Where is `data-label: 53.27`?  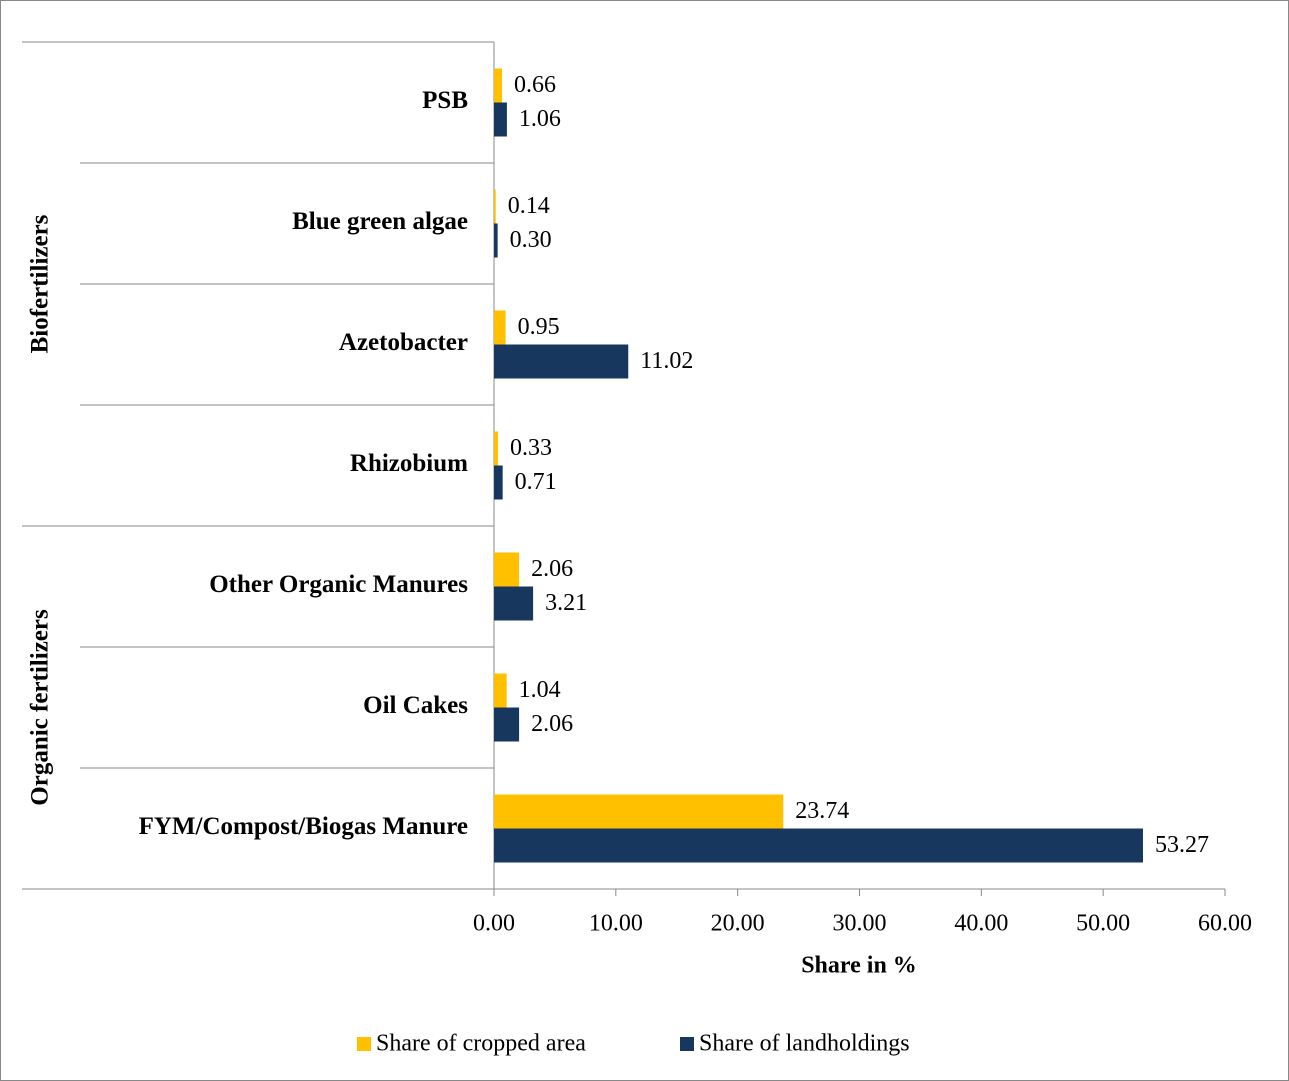
data-label: 53.27 is located at coordinates (1182, 845).